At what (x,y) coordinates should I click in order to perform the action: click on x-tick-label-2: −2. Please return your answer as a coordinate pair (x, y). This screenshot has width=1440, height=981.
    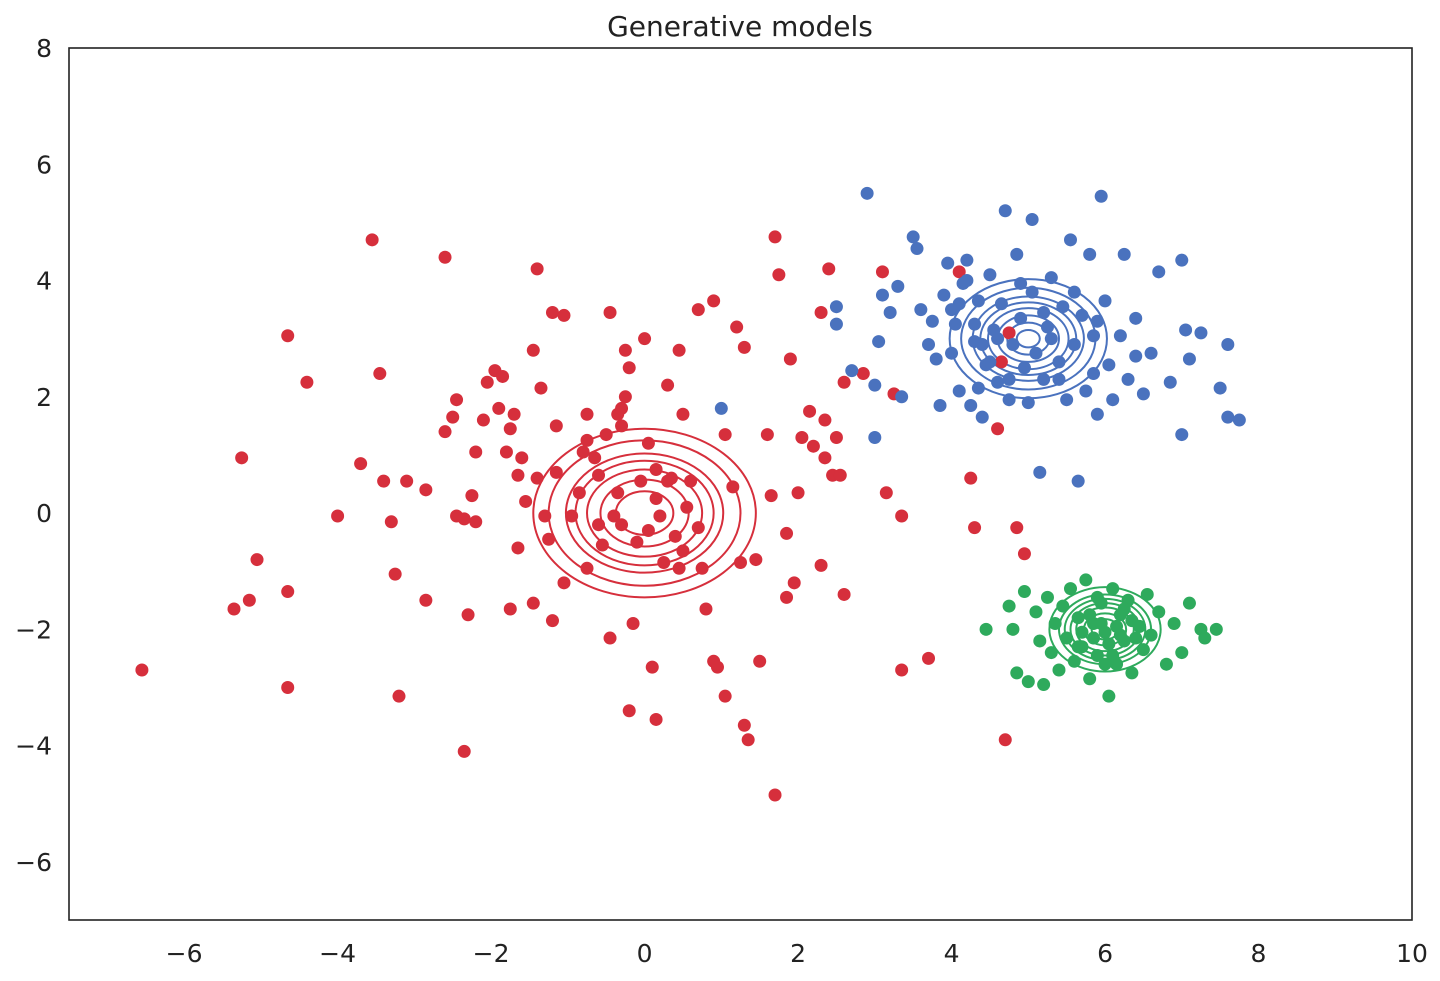
    Looking at the image, I should click on (491, 953).